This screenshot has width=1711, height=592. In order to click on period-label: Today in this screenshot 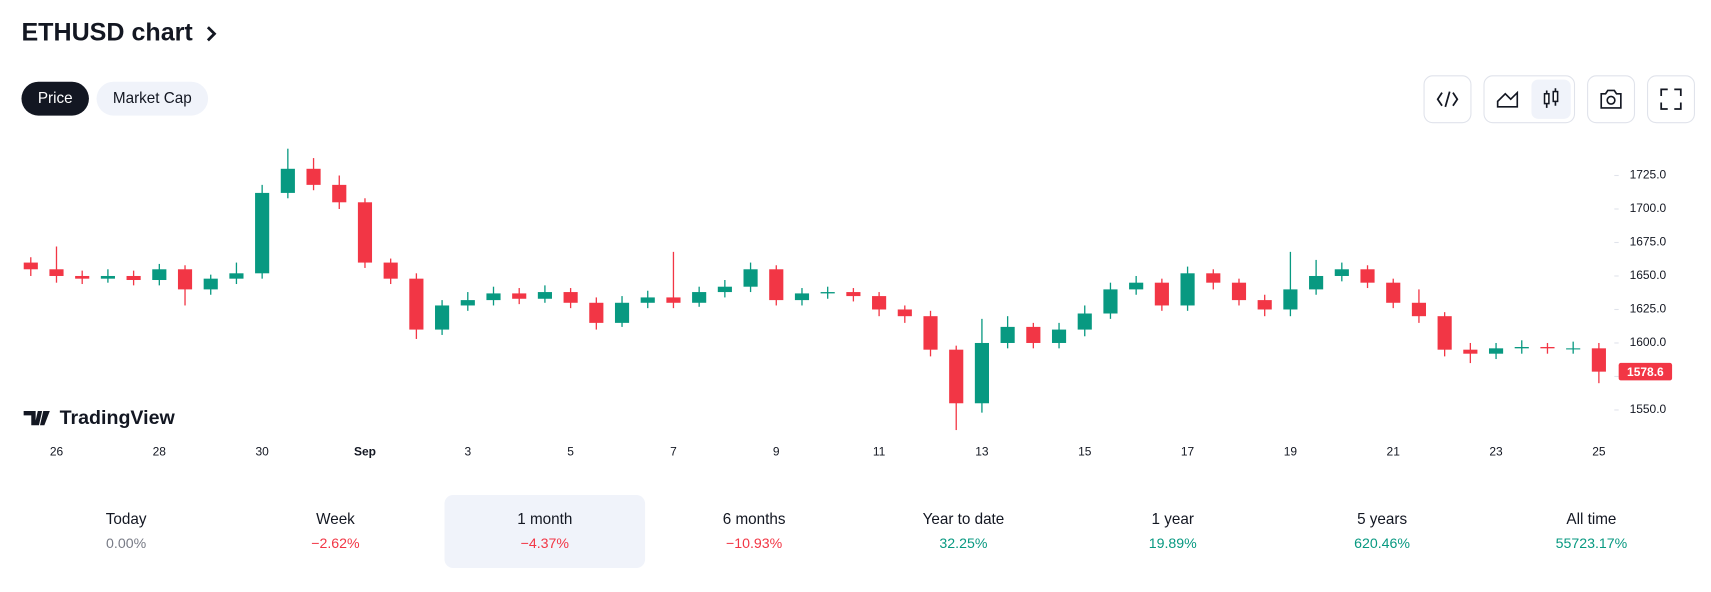, I will do `click(126, 519)`.